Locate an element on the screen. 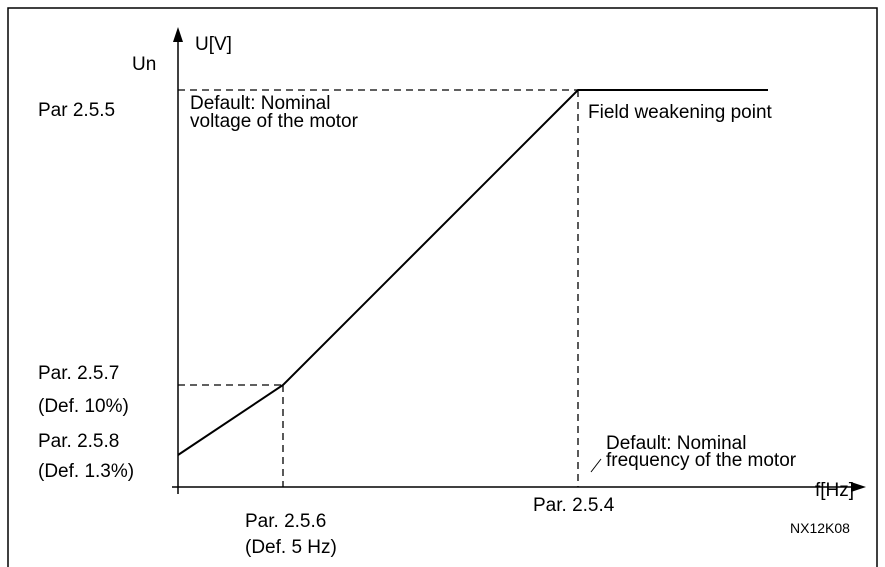 The width and height of the screenshot is (885, 567). x-axis-label: f[Hz] is located at coordinates (834, 490).